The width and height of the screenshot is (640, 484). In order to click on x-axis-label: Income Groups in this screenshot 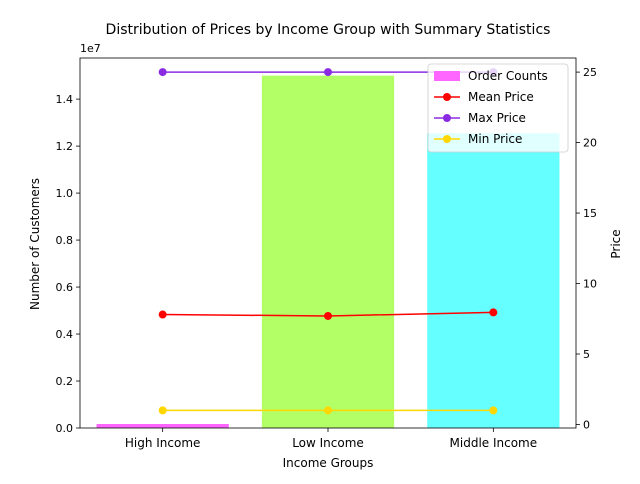, I will do `click(328, 463)`.